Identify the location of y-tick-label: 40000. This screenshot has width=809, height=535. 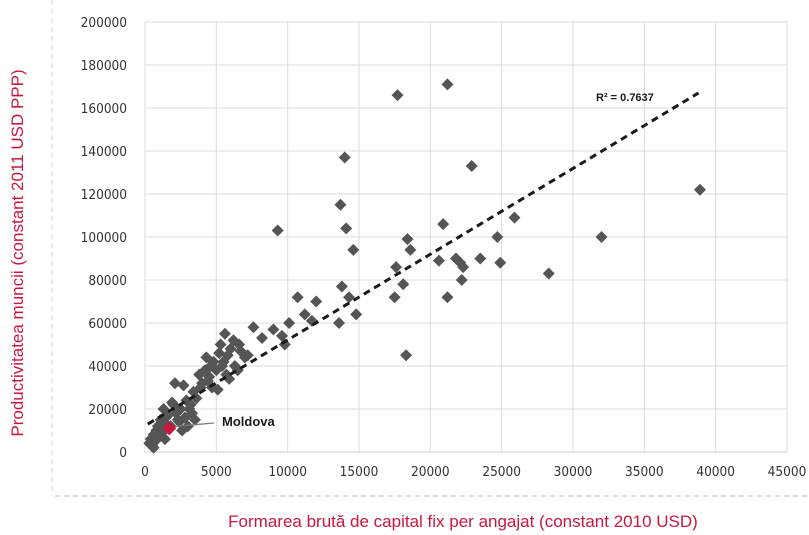
(107, 367).